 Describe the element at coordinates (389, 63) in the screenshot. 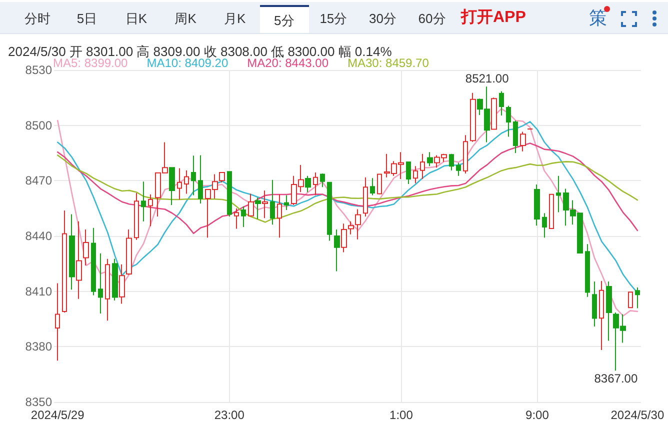

I see `text: MA30: 8459.70` at that location.